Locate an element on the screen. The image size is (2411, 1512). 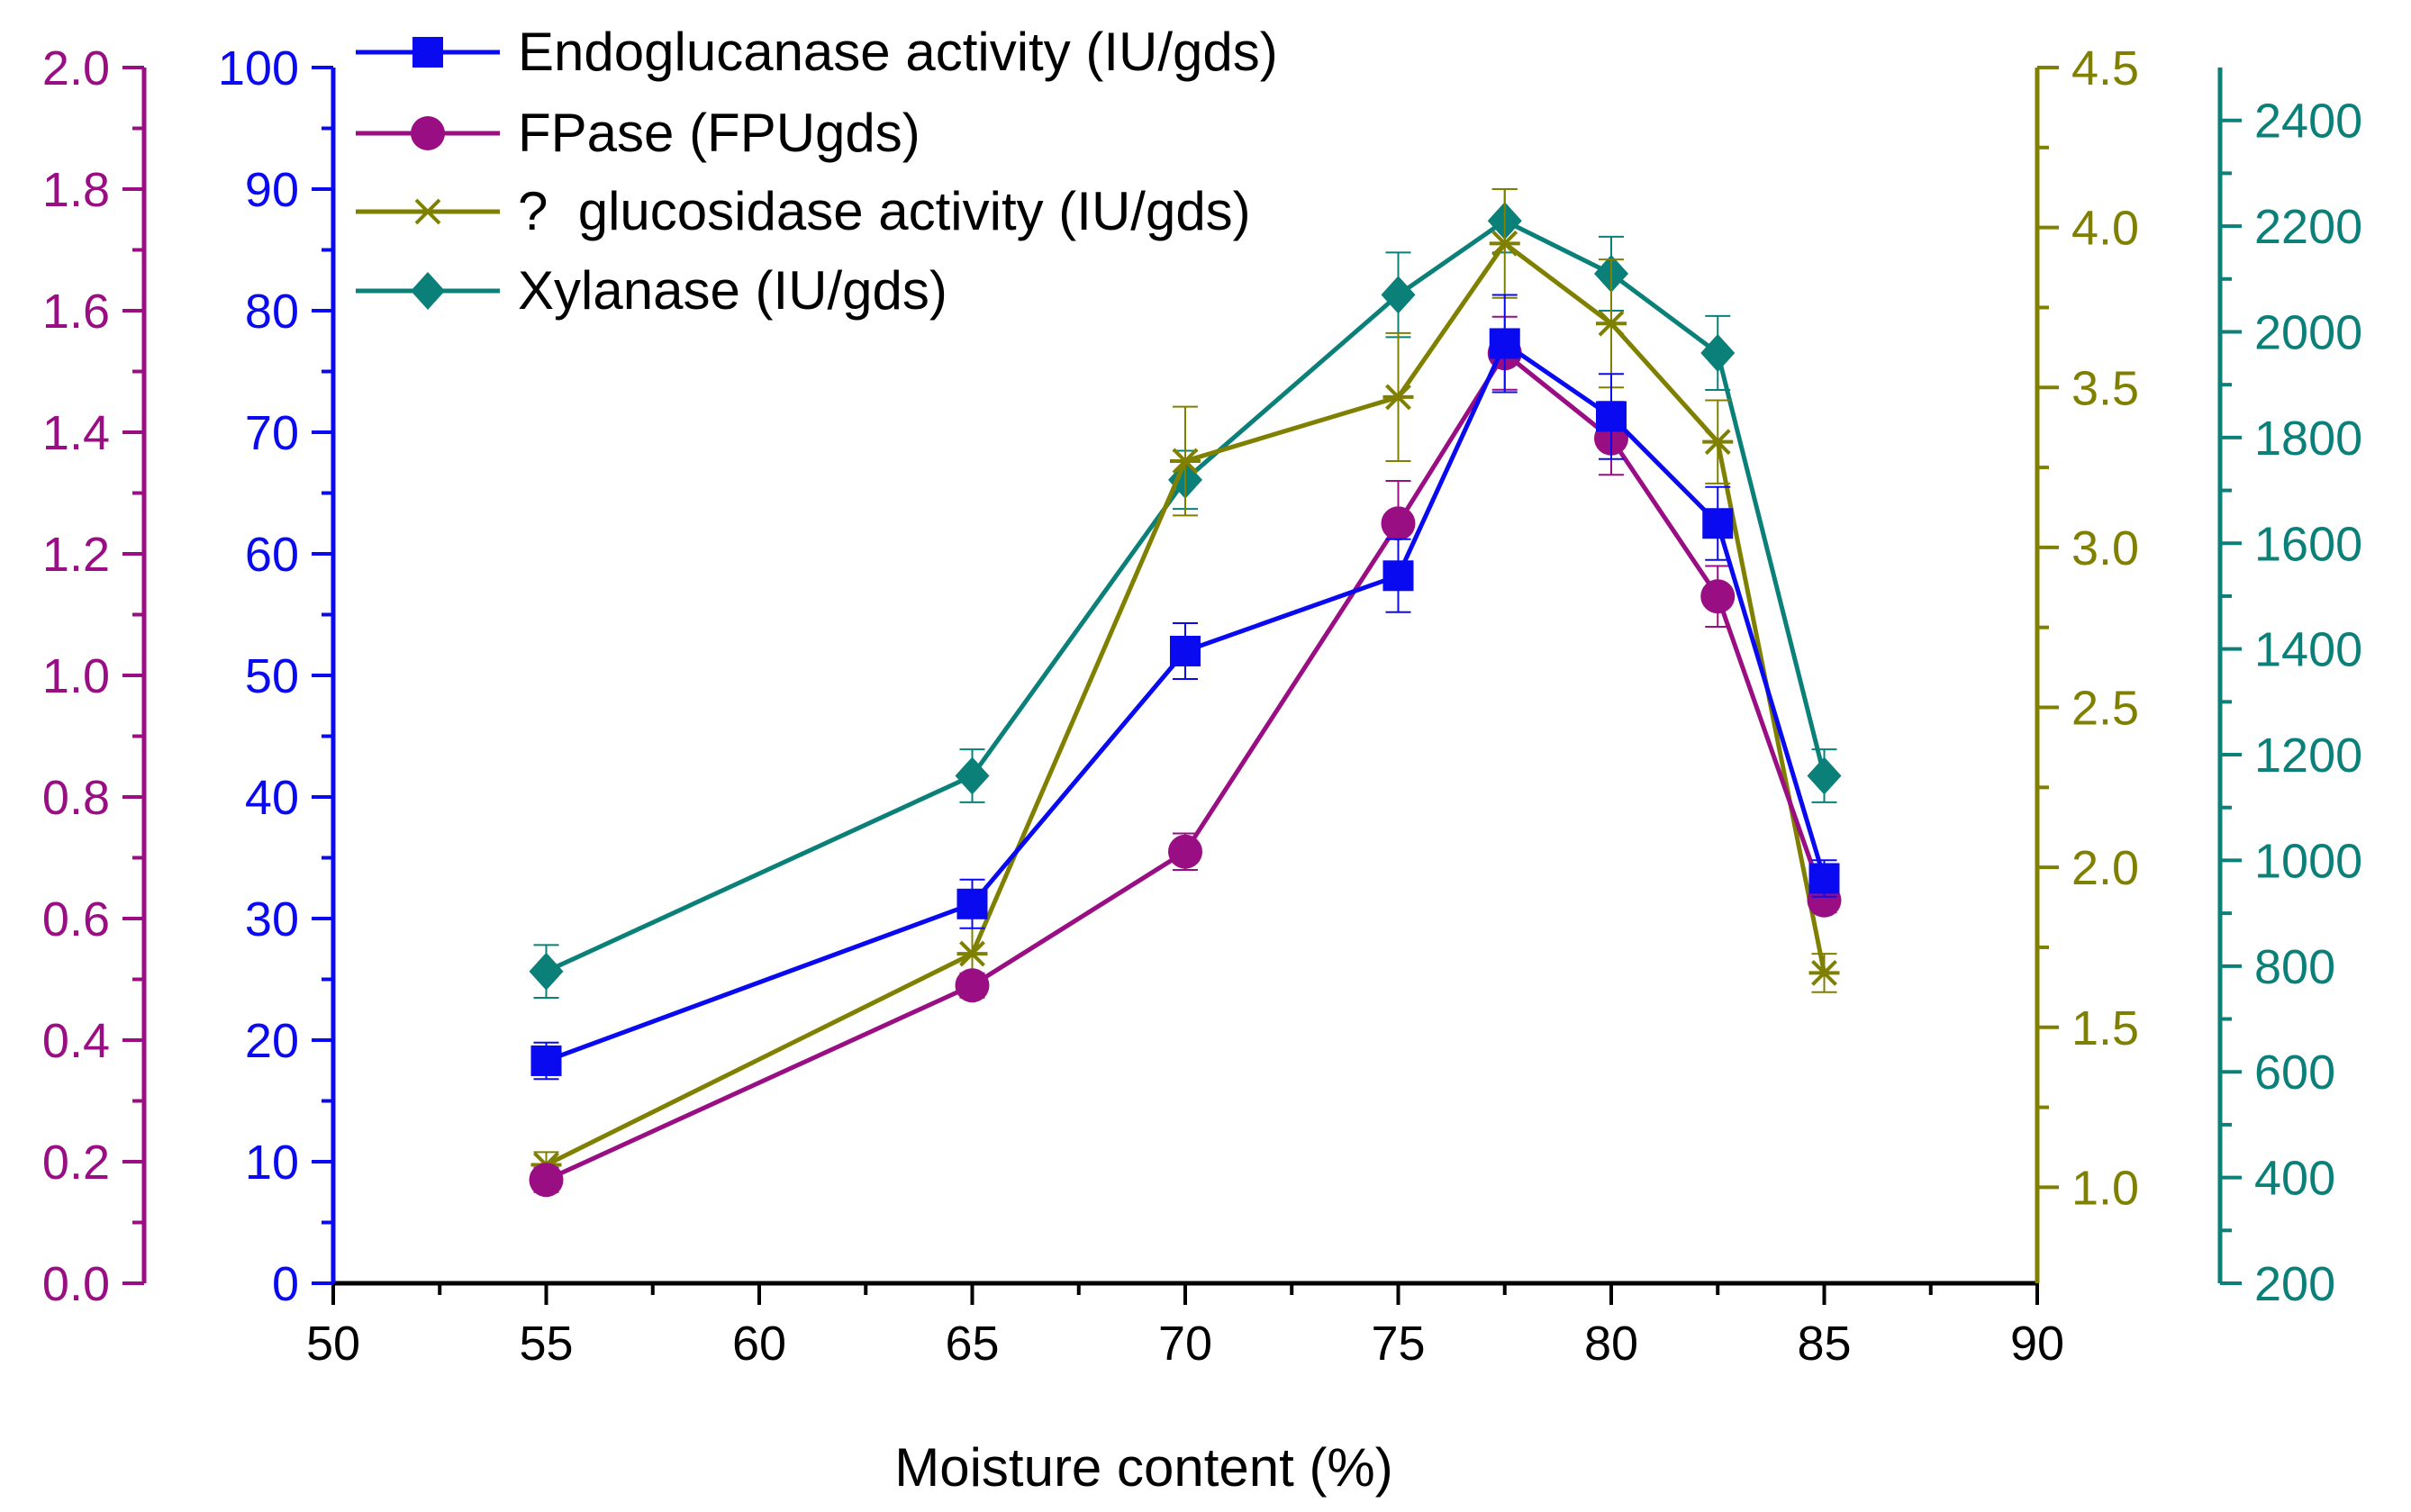
legend-label-endoglucanase: Endoglucanase activity (IU/gds) is located at coordinates (898, 52).